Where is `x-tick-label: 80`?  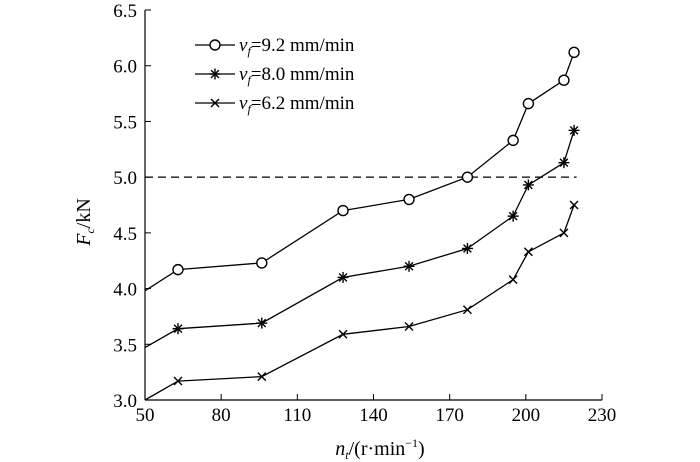
x-tick-label: 80 is located at coordinates (221, 415).